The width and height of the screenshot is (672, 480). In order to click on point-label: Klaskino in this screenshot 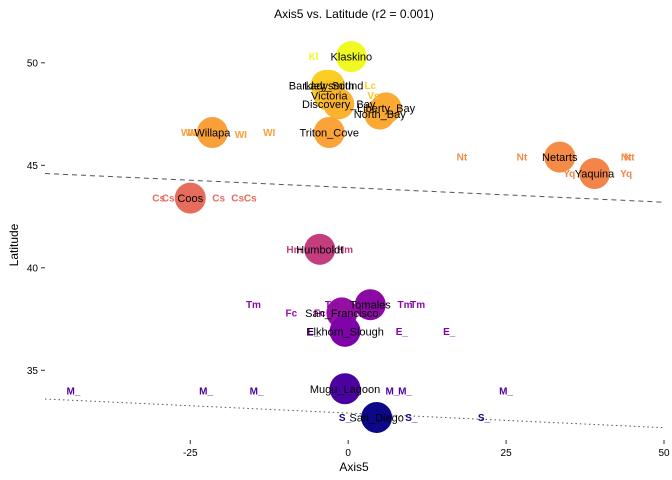, I will do `click(352, 58)`.